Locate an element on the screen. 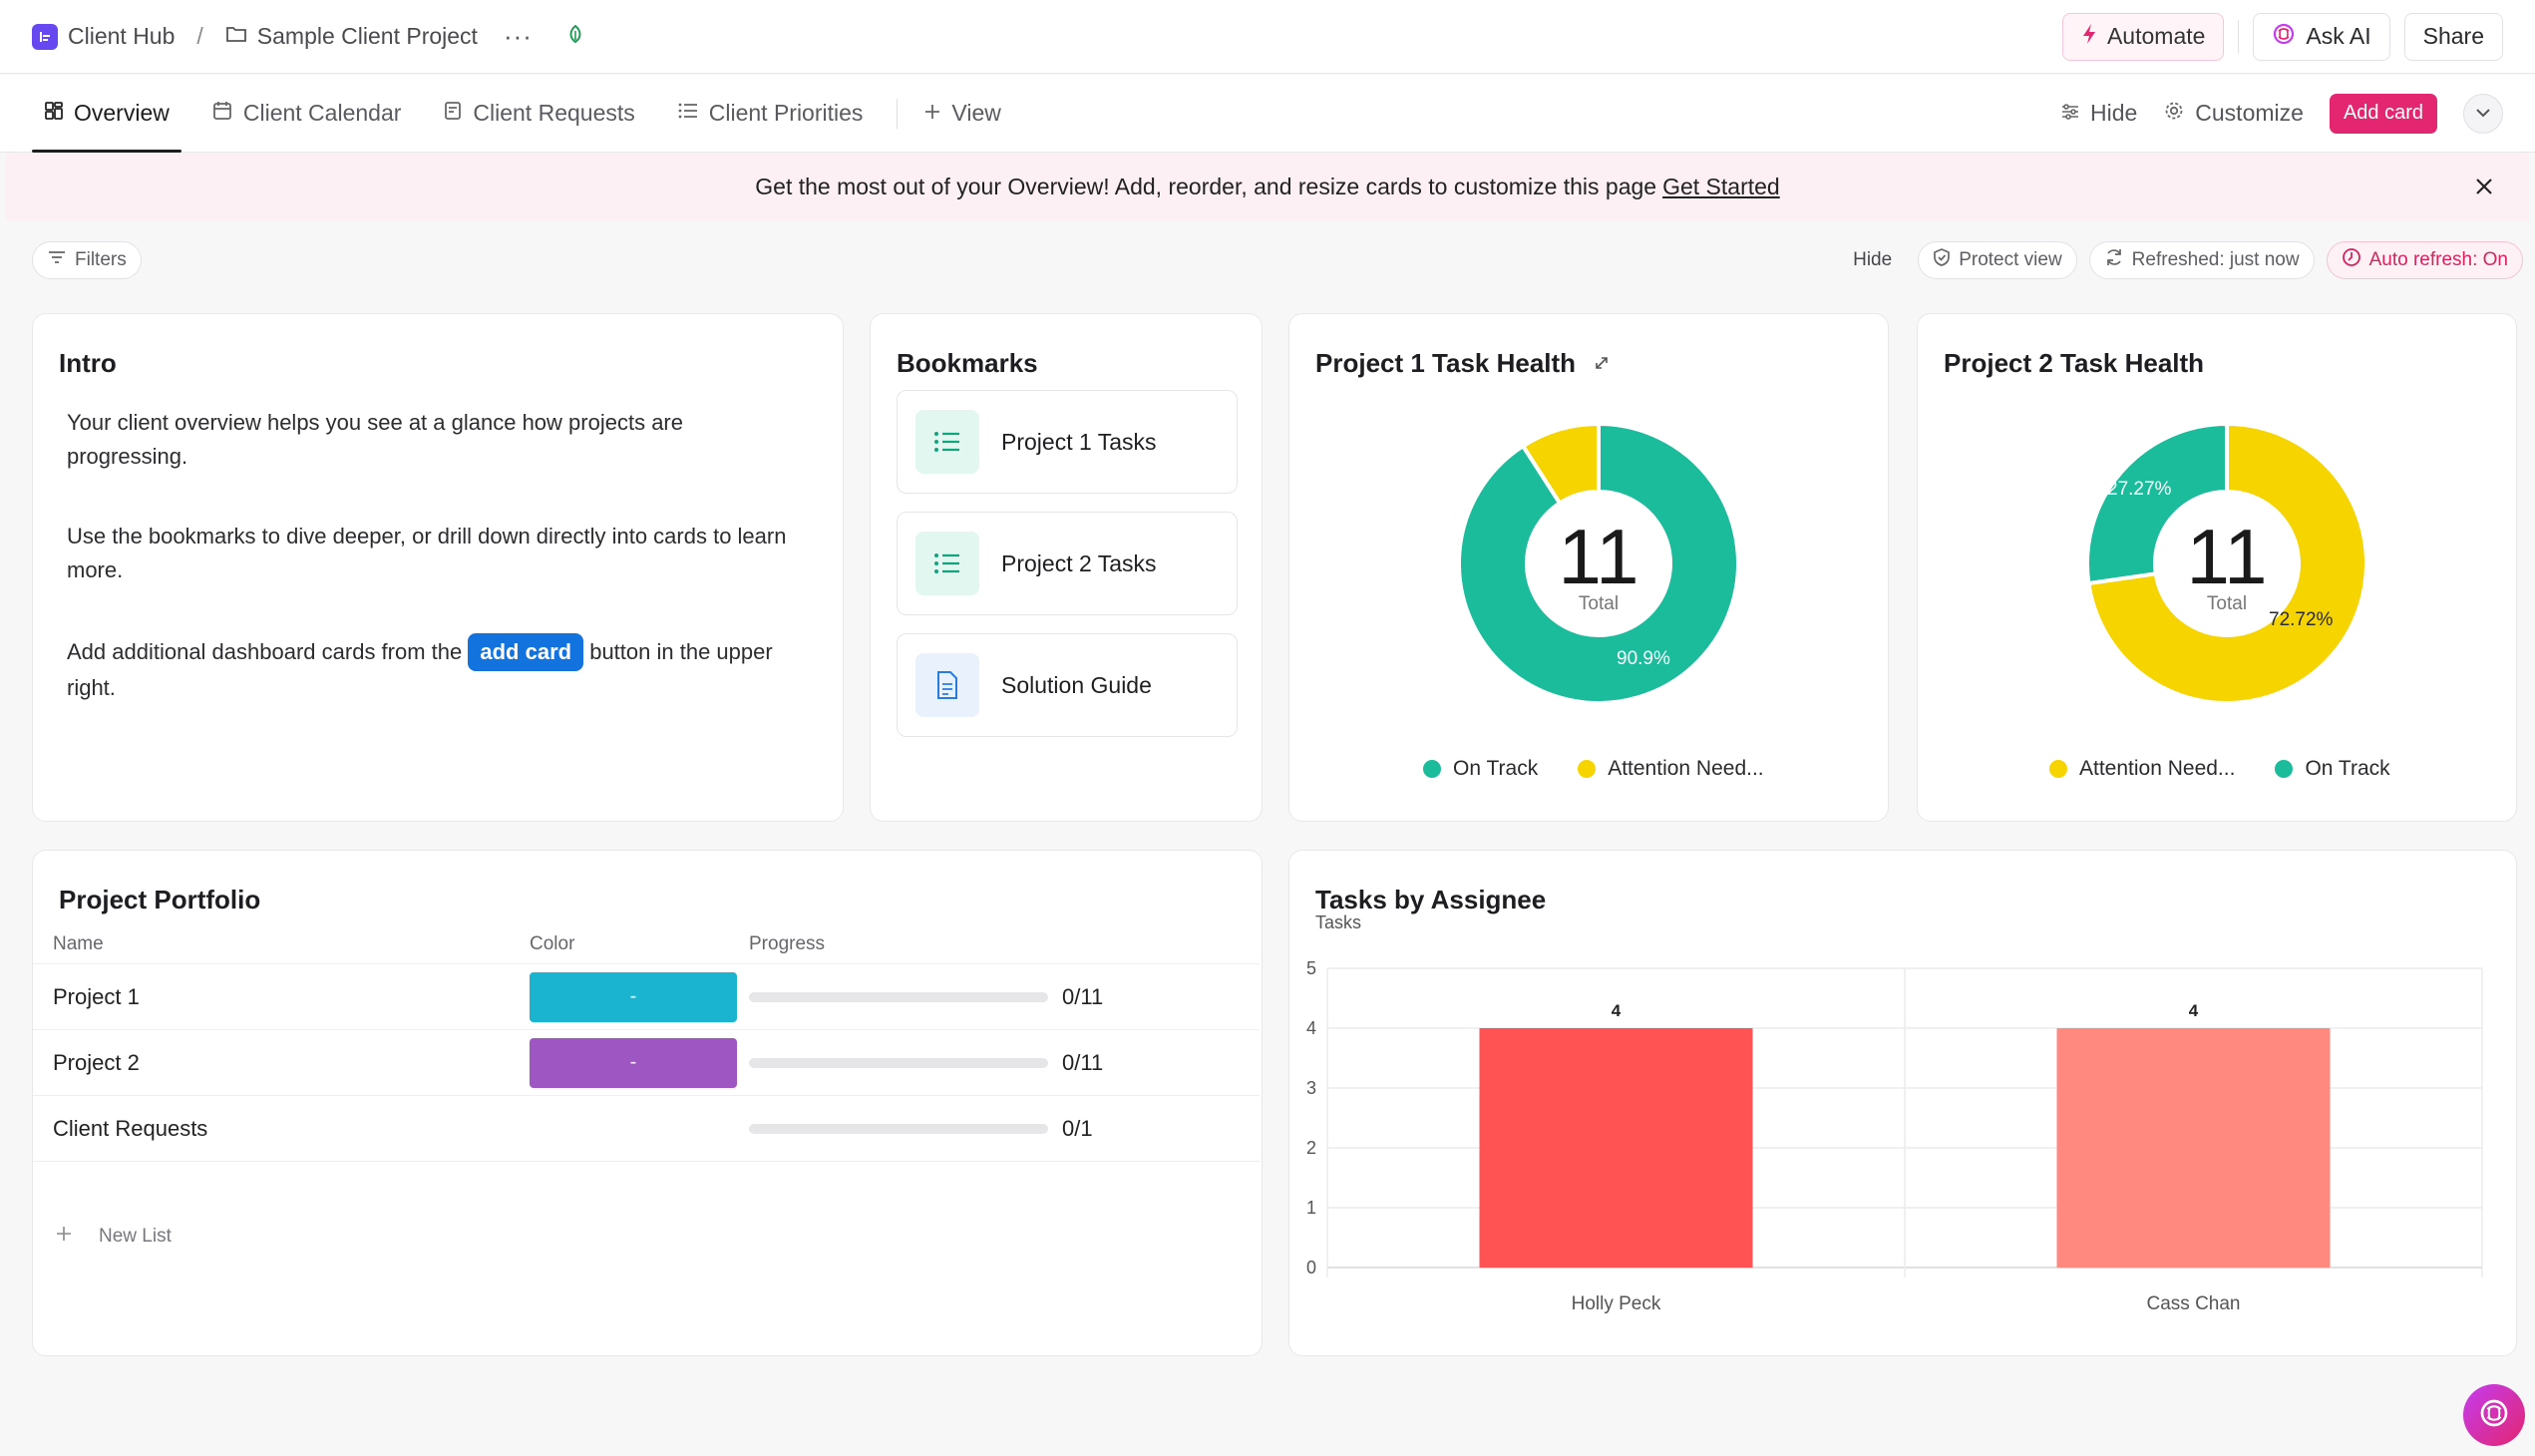  calendar-icon is located at coordinates (222, 114).